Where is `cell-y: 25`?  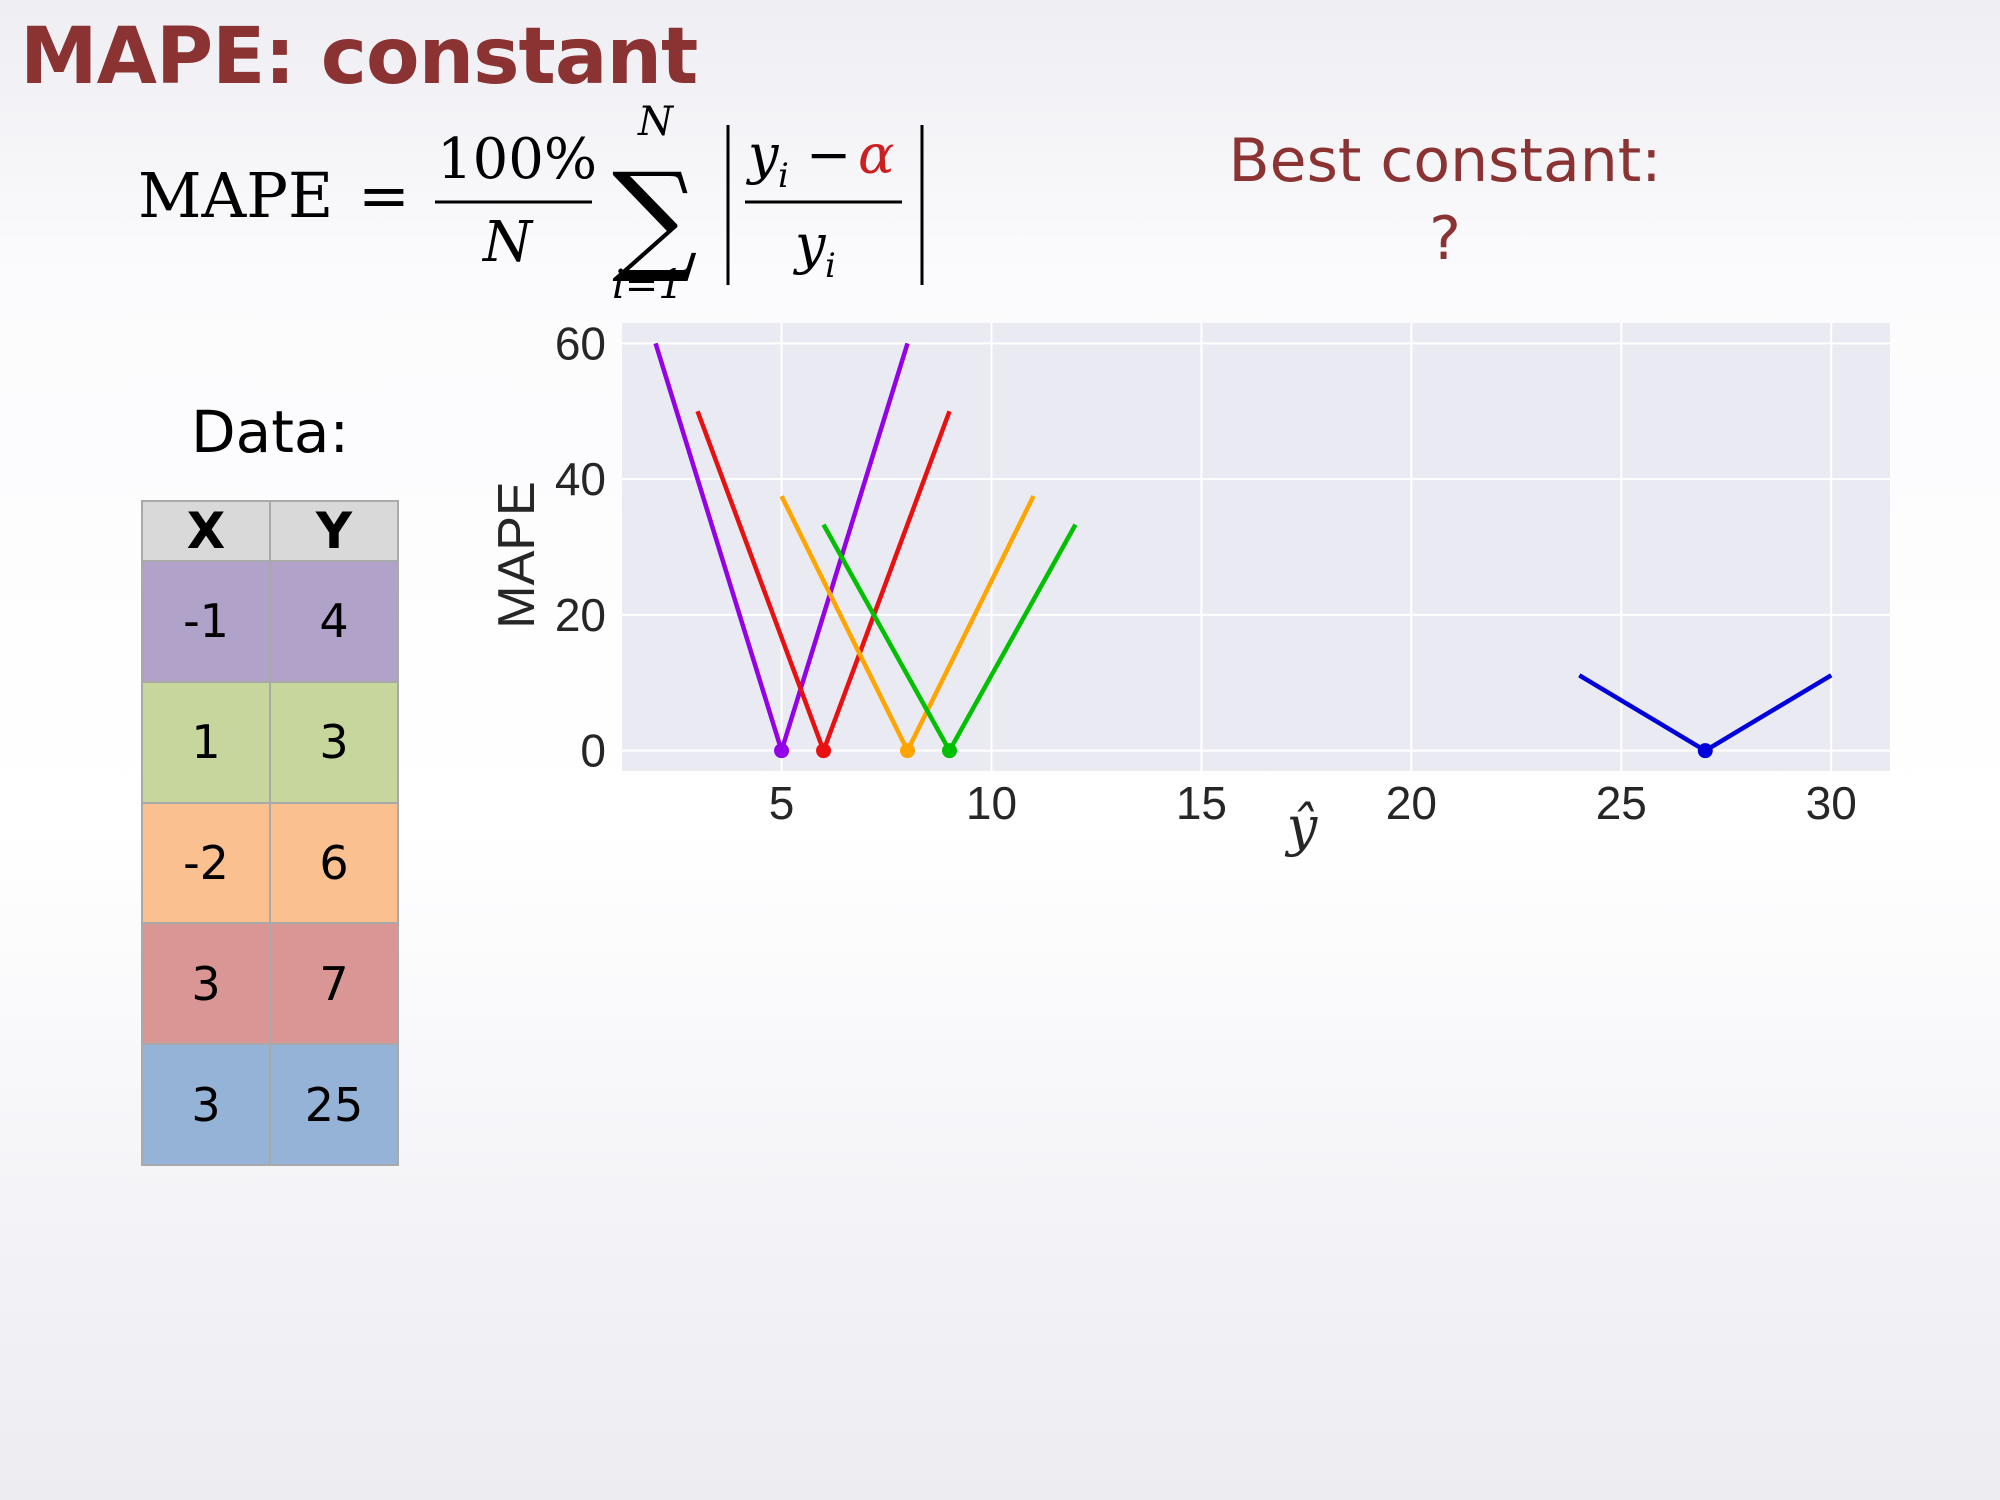 cell-y: 25 is located at coordinates (334, 1104).